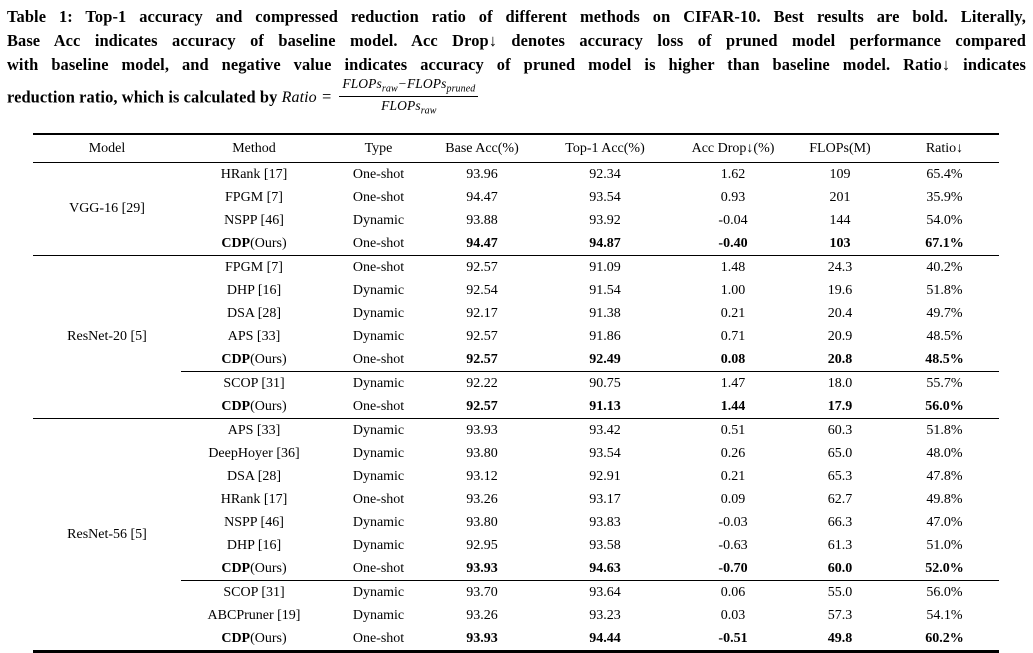 The image size is (1033, 653). Describe the element at coordinates (516, 197) in the screenshot. I see `table-row: FPGM [7] One-shot 94.47 93.54 0.93 201 35.9%` at that location.